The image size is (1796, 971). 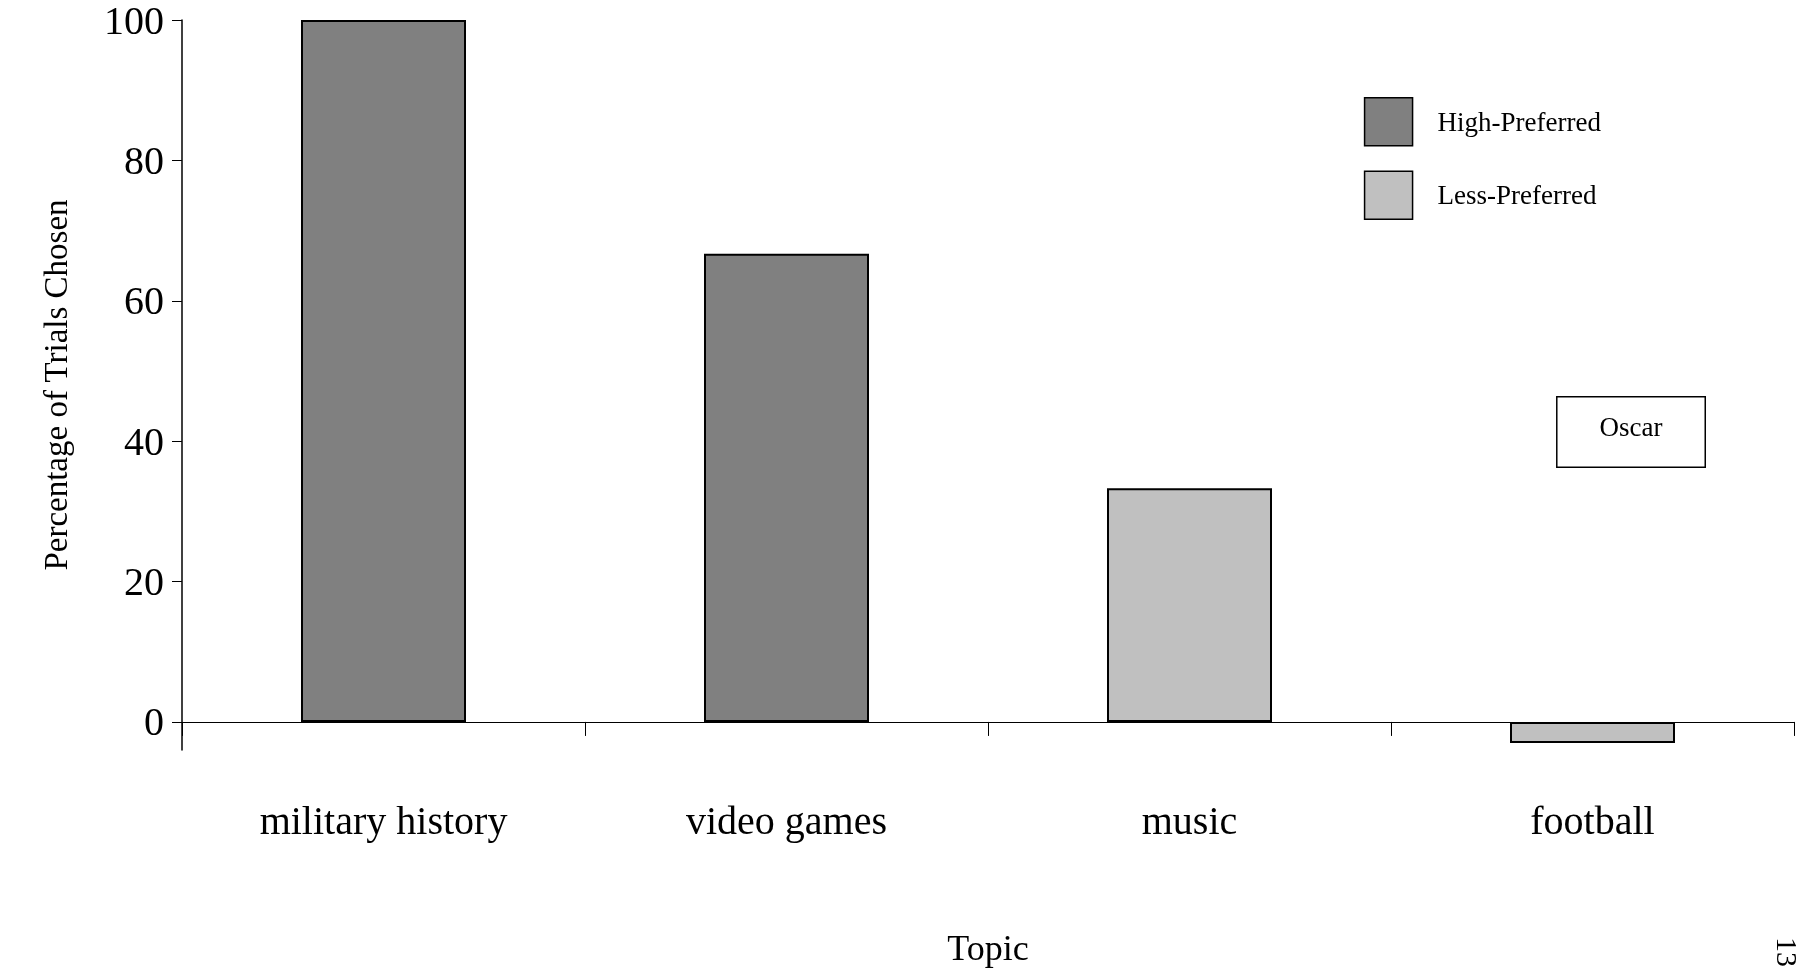 What do you see at coordinates (988, 948) in the screenshot?
I see `x-axis-title: Topic` at bounding box center [988, 948].